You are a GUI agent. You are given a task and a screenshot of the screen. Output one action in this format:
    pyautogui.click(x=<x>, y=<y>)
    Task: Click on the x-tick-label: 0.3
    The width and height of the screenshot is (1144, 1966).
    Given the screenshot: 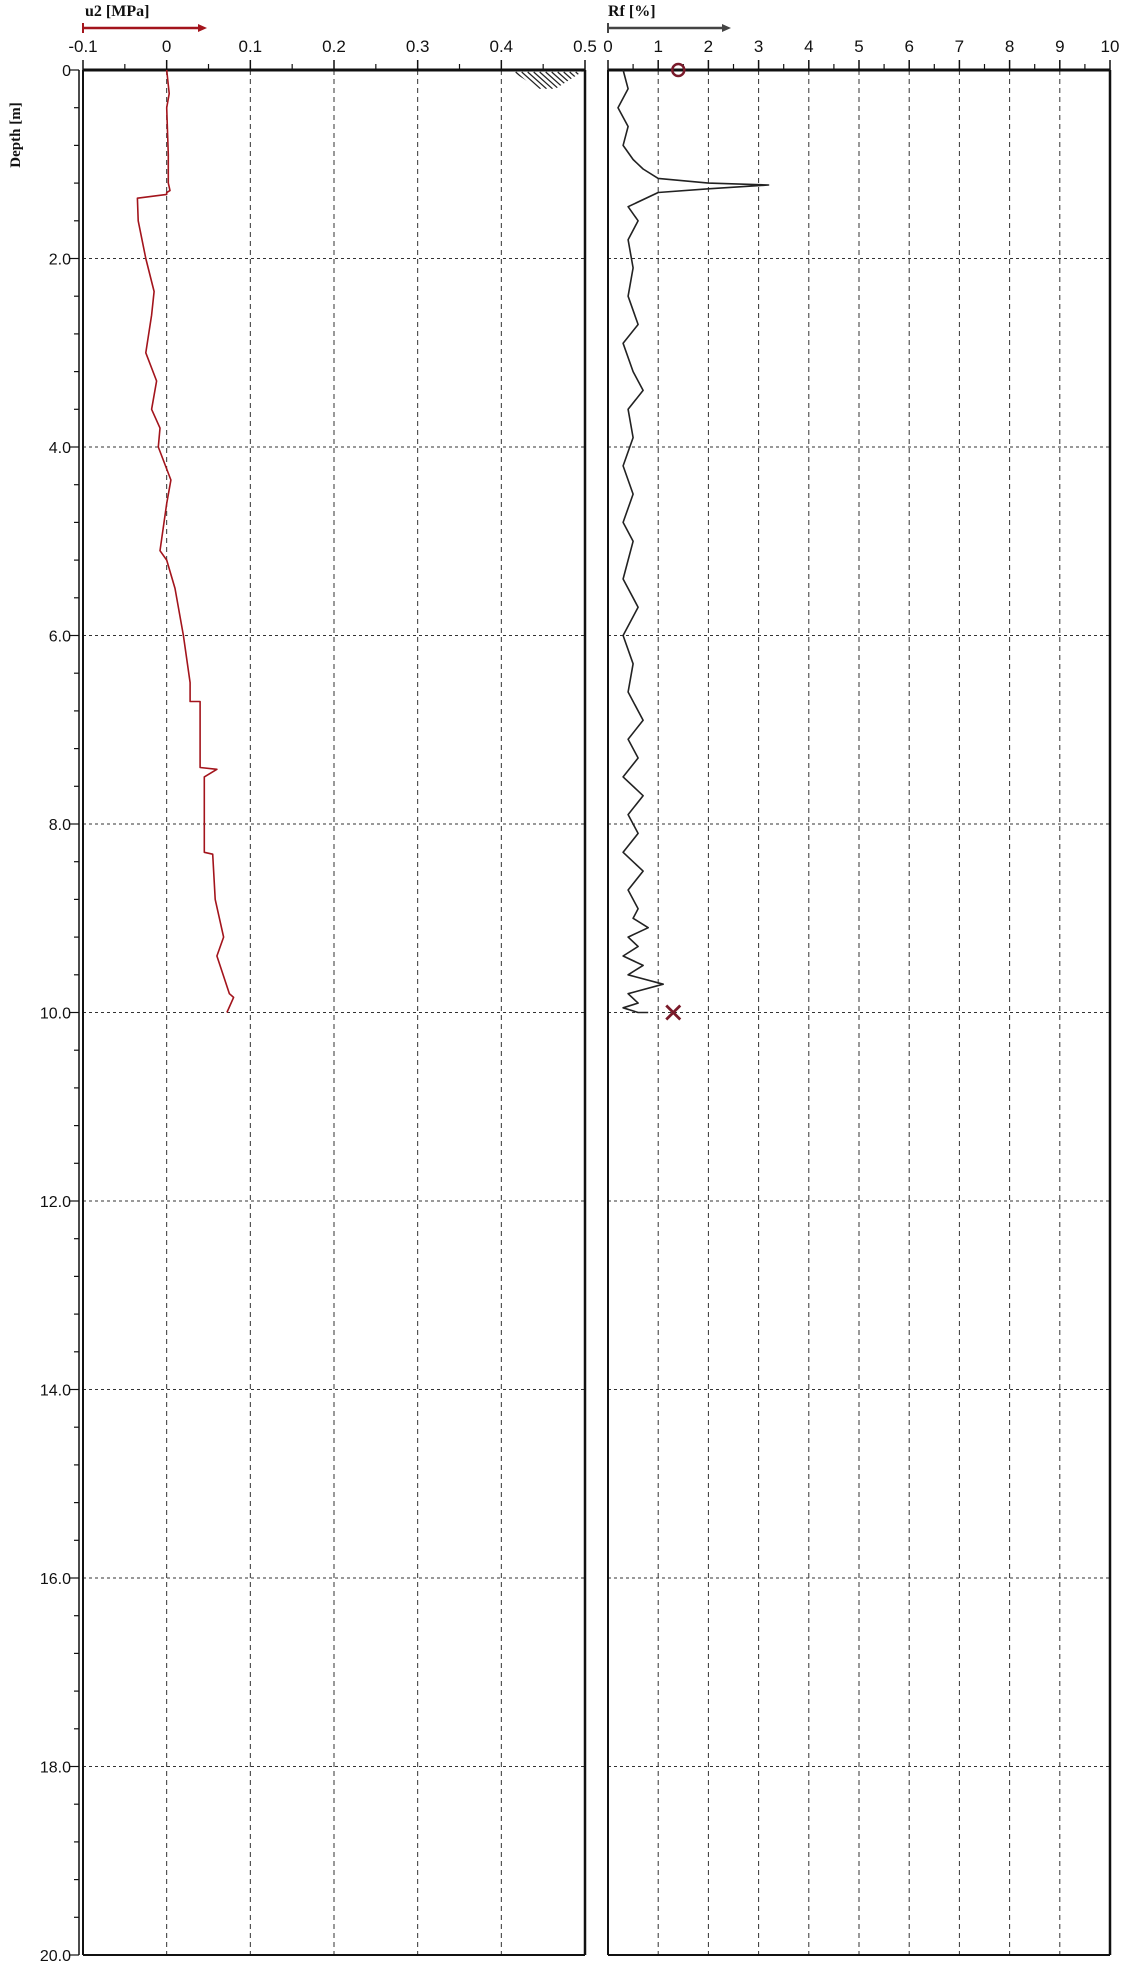 What is the action you would take?
    pyautogui.click(x=418, y=46)
    